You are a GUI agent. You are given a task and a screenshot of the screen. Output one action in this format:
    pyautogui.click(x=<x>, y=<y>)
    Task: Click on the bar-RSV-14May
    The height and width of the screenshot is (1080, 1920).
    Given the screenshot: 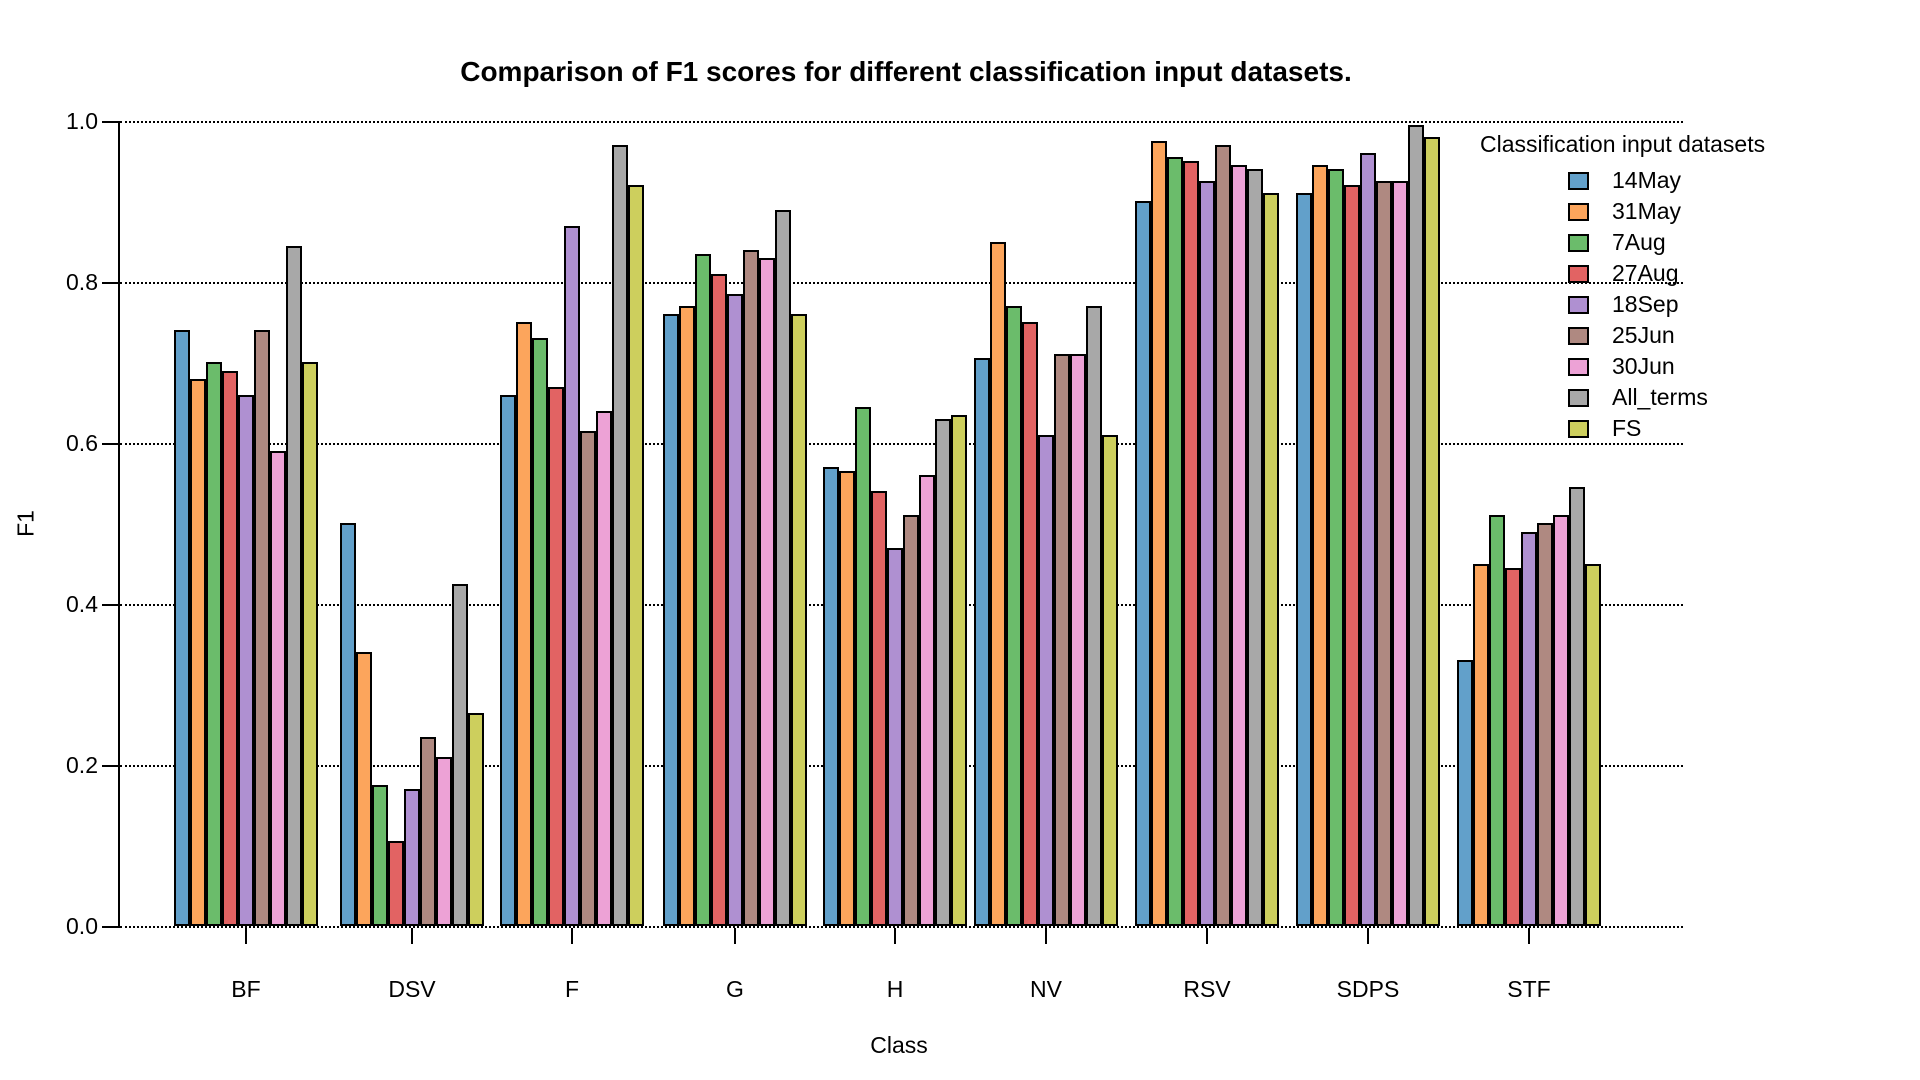 What is the action you would take?
    pyautogui.click(x=1143, y=563)
    